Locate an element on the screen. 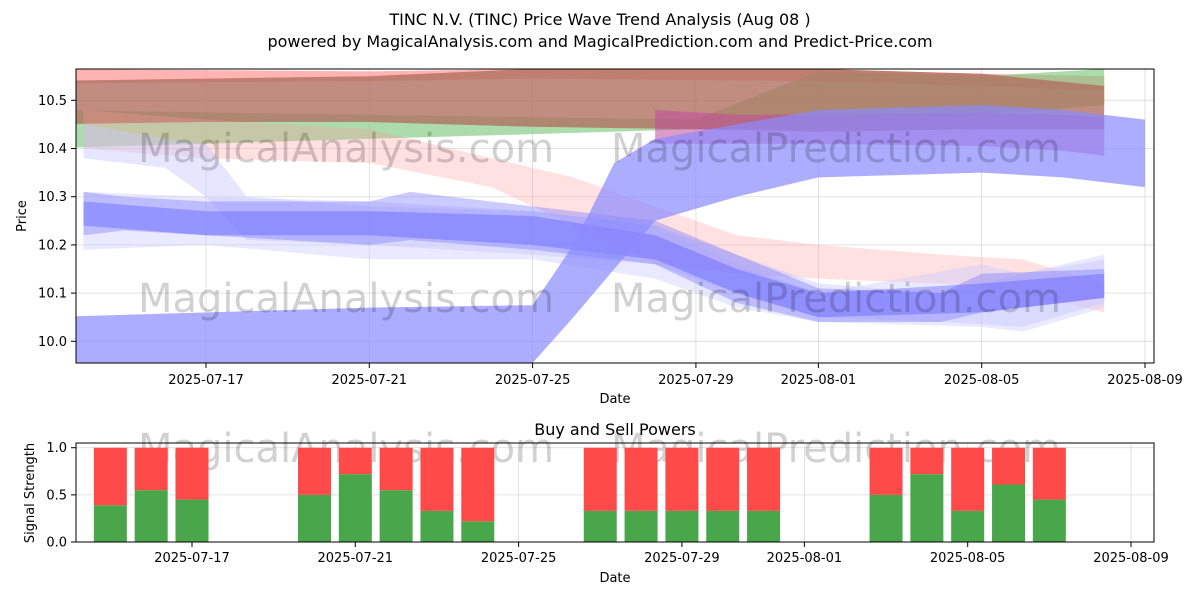 The image size is (1200, 600). signal-x-axis-label: Date is located at coordinates (614, 578).